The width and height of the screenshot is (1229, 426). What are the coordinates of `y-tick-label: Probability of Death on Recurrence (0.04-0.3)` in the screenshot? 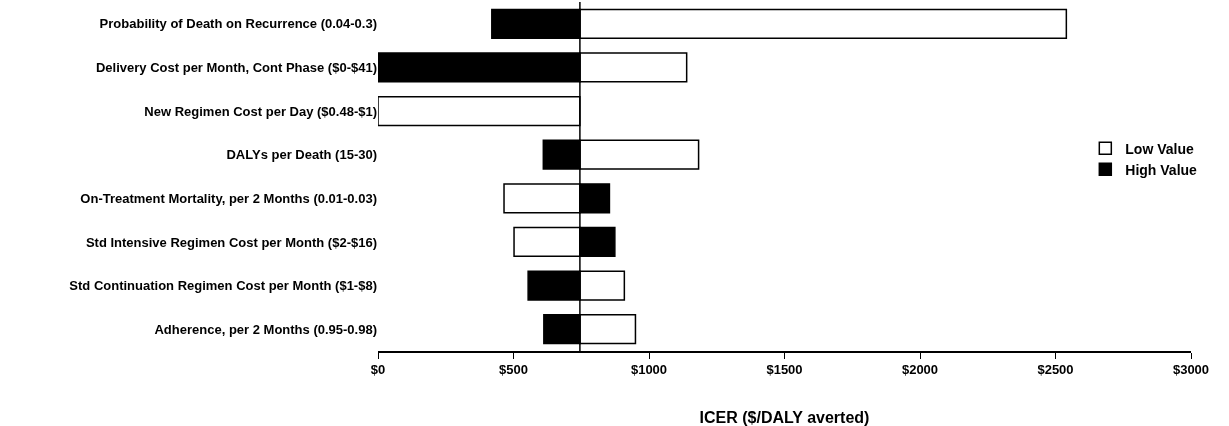 It's located at (238, 24).